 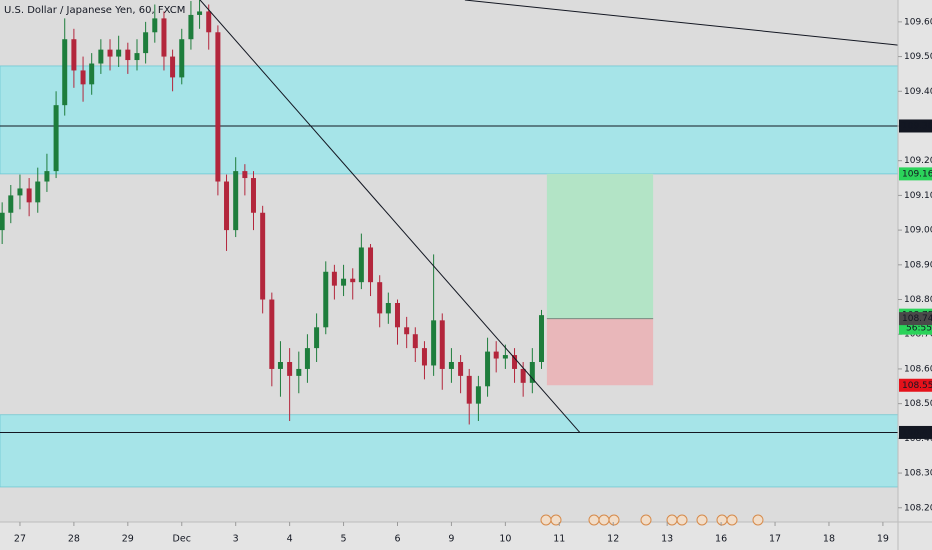 I want to click on price-label: 109.300, so click(x=917, y=126).